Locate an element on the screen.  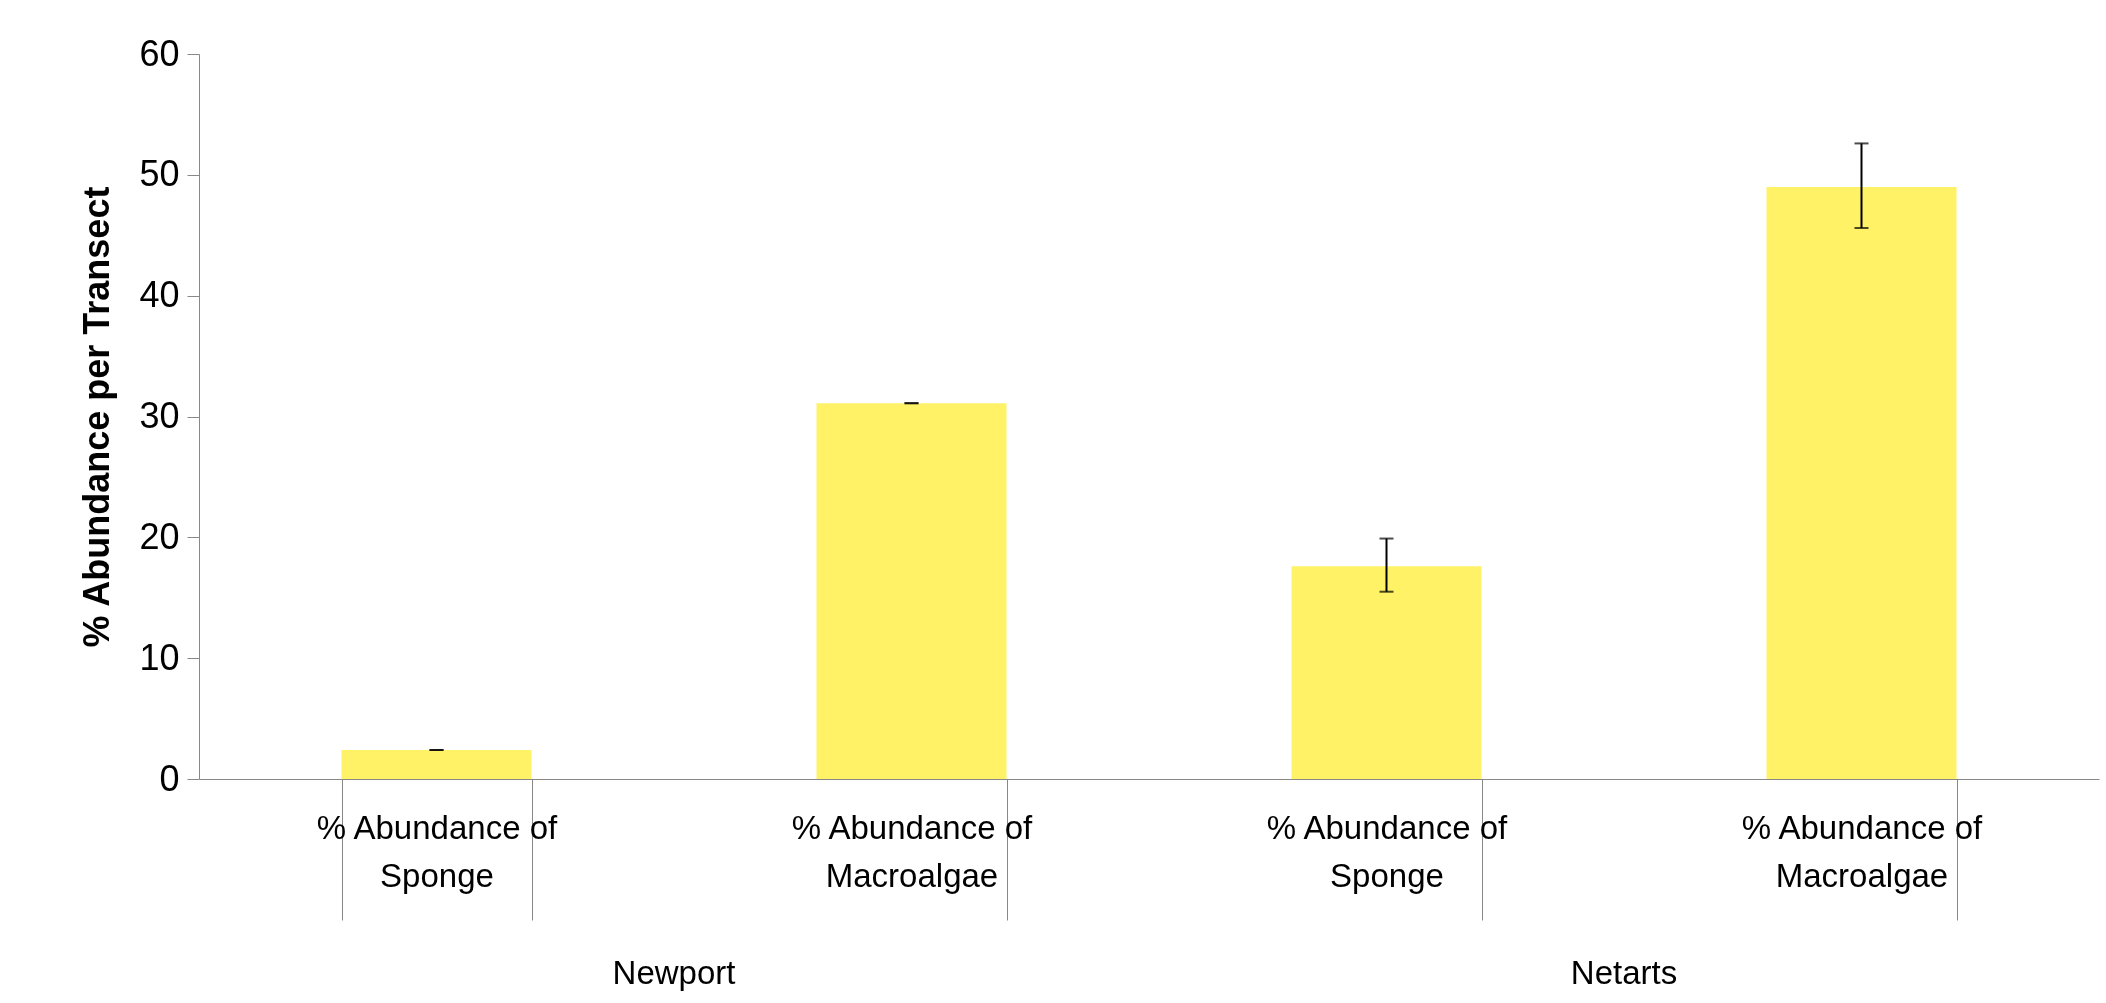
y-tick-label: 0 is located at coordinates (169, 778).